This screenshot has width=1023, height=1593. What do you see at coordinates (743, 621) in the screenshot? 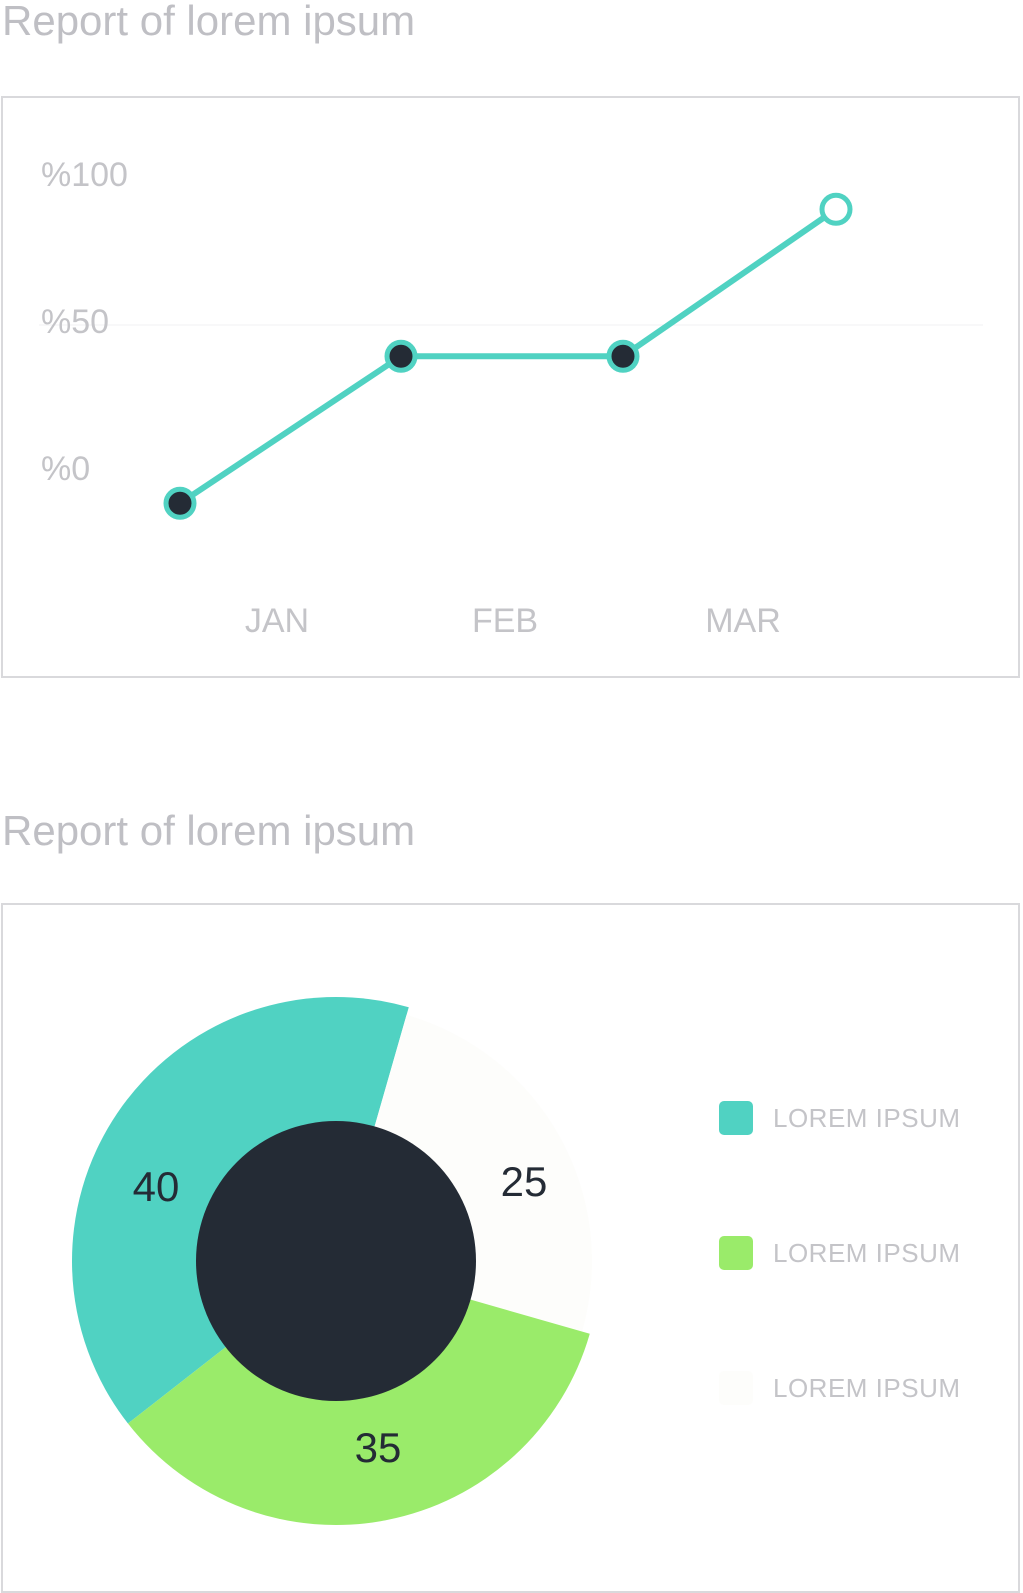
I see `x-tick-label: MAR` at bounding box center [743, 621].